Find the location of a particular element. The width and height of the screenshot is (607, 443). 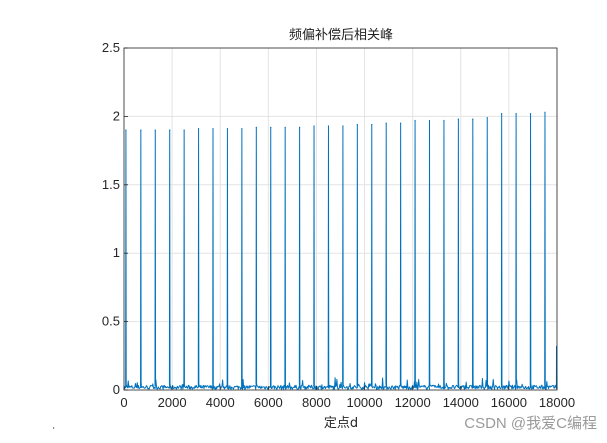

watermark: CSDN @我爱C编程 is located at coordinates (530, 423).